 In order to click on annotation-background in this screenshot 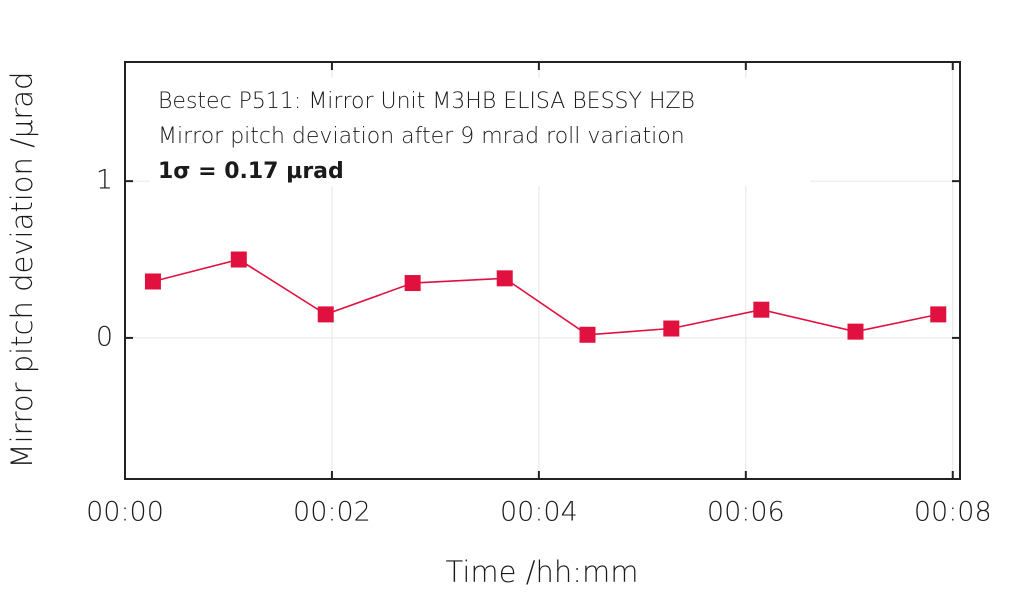, I will do `click(480, 132)`.